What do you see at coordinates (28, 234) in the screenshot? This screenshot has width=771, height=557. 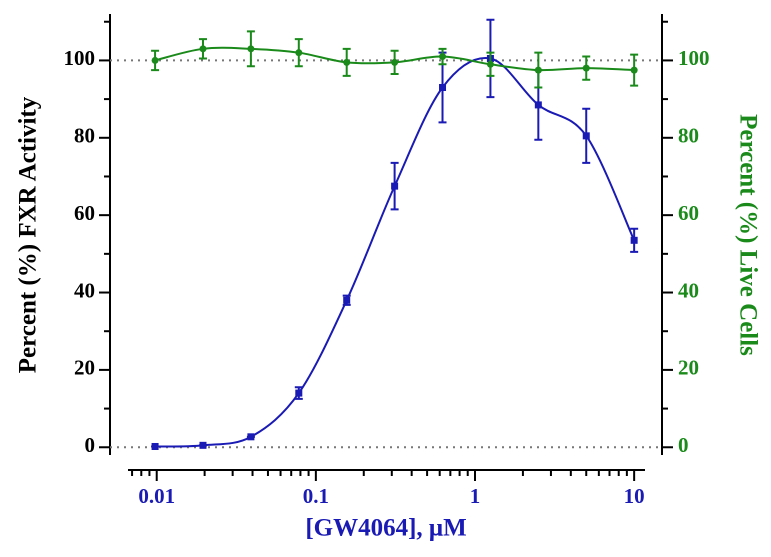 I see `y-axis-title: Percent (%) FXR Activity` at bounding box center [28, 234].